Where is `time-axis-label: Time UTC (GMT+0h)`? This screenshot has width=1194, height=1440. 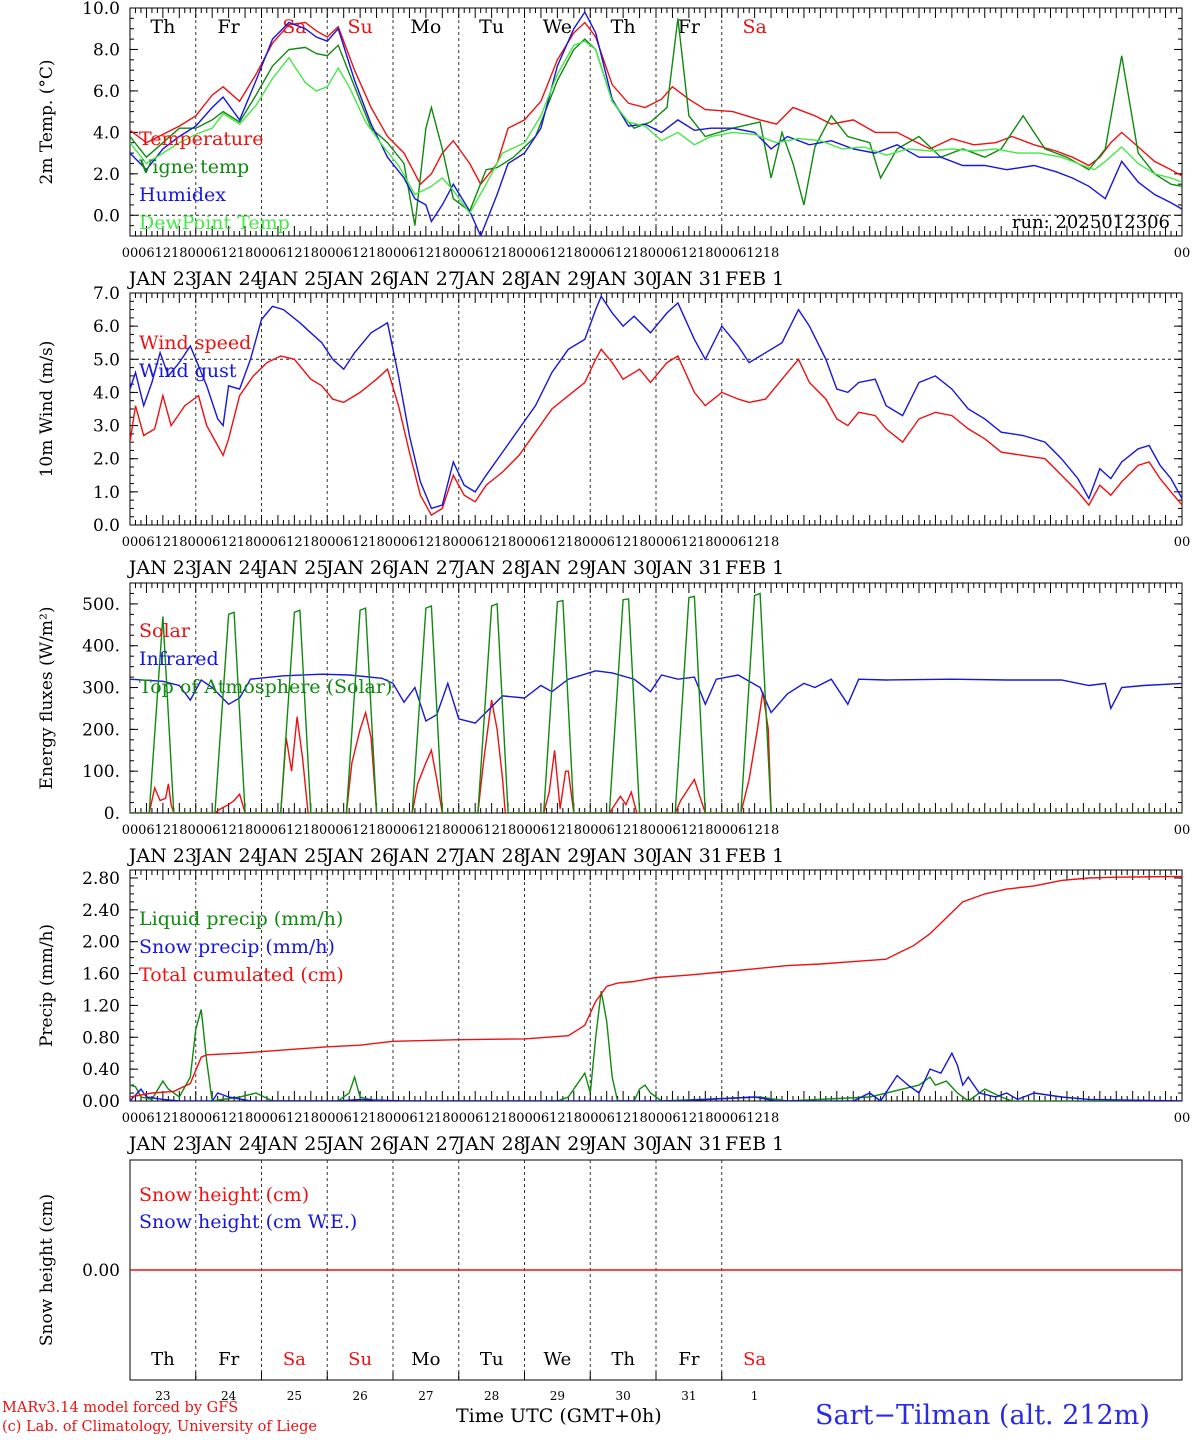
time-axis-label: Time UTC (GMT+0h) is located at coordinates (559, 1416).